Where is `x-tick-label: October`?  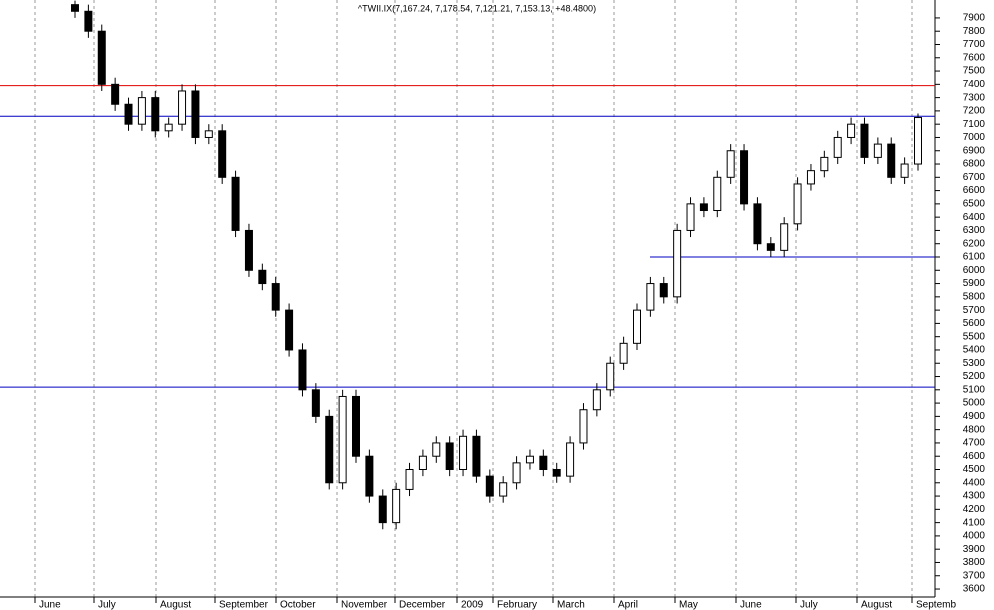
x-tick-label: October is located at coordinates (298, 605).